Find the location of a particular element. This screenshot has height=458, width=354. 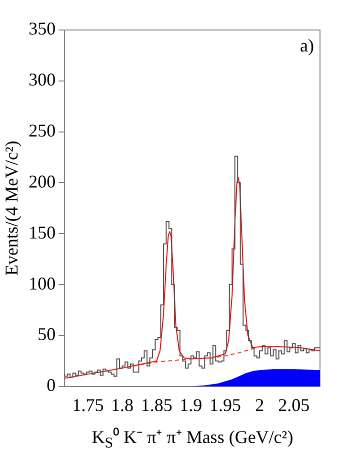

y-tick-label: 300 is located at coordinates (42, 80).